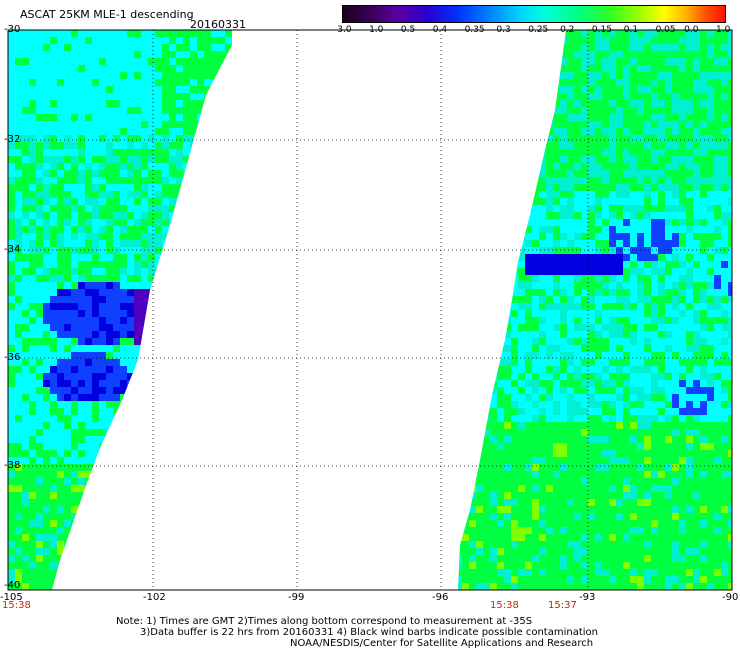 The width and height of the screenshot is (740, 650). Describe the element at coordinates (218, 24) in the screenshot. I see `map-date: 20160331` at that location.